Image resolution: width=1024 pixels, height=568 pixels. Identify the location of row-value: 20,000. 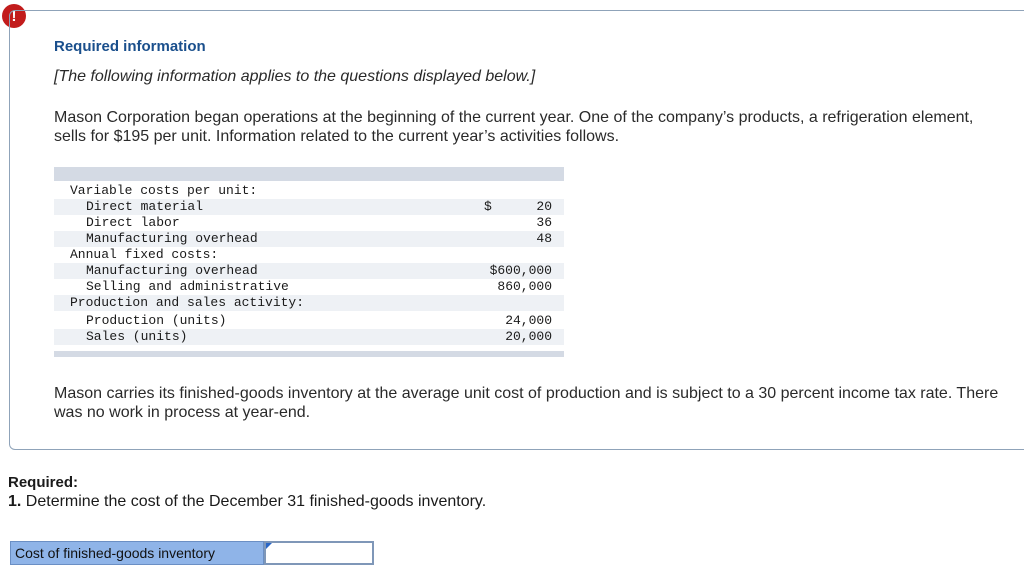
(528, 336).